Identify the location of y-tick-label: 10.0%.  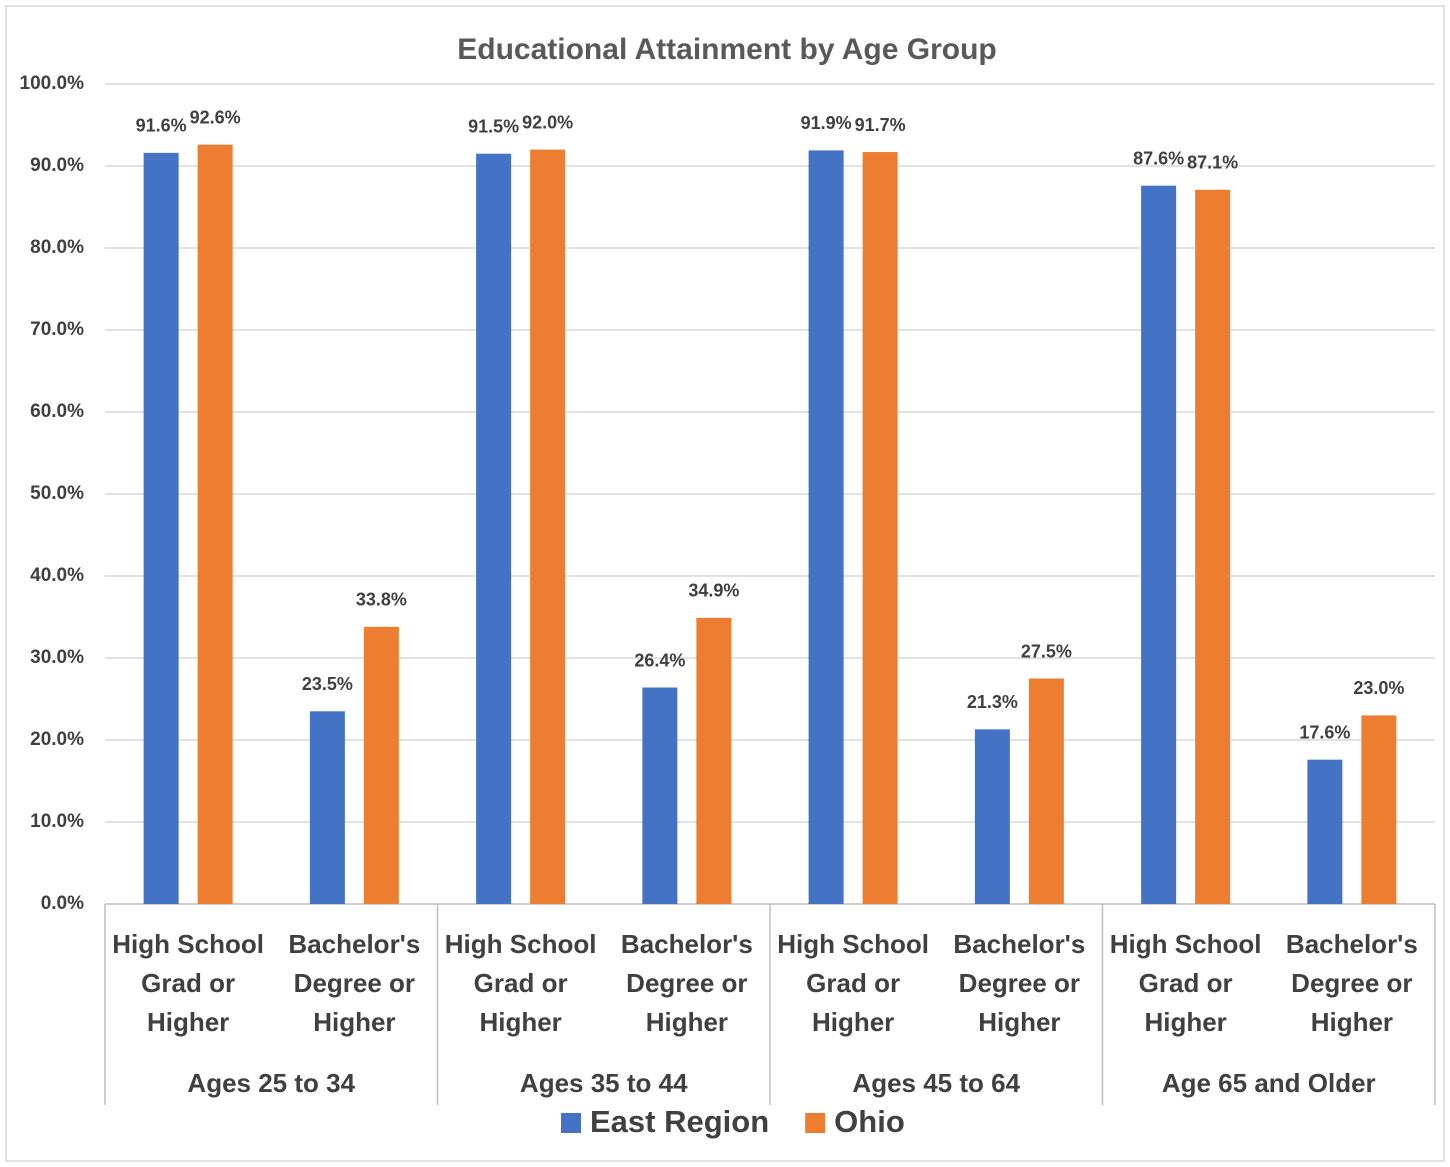
(57, 821).